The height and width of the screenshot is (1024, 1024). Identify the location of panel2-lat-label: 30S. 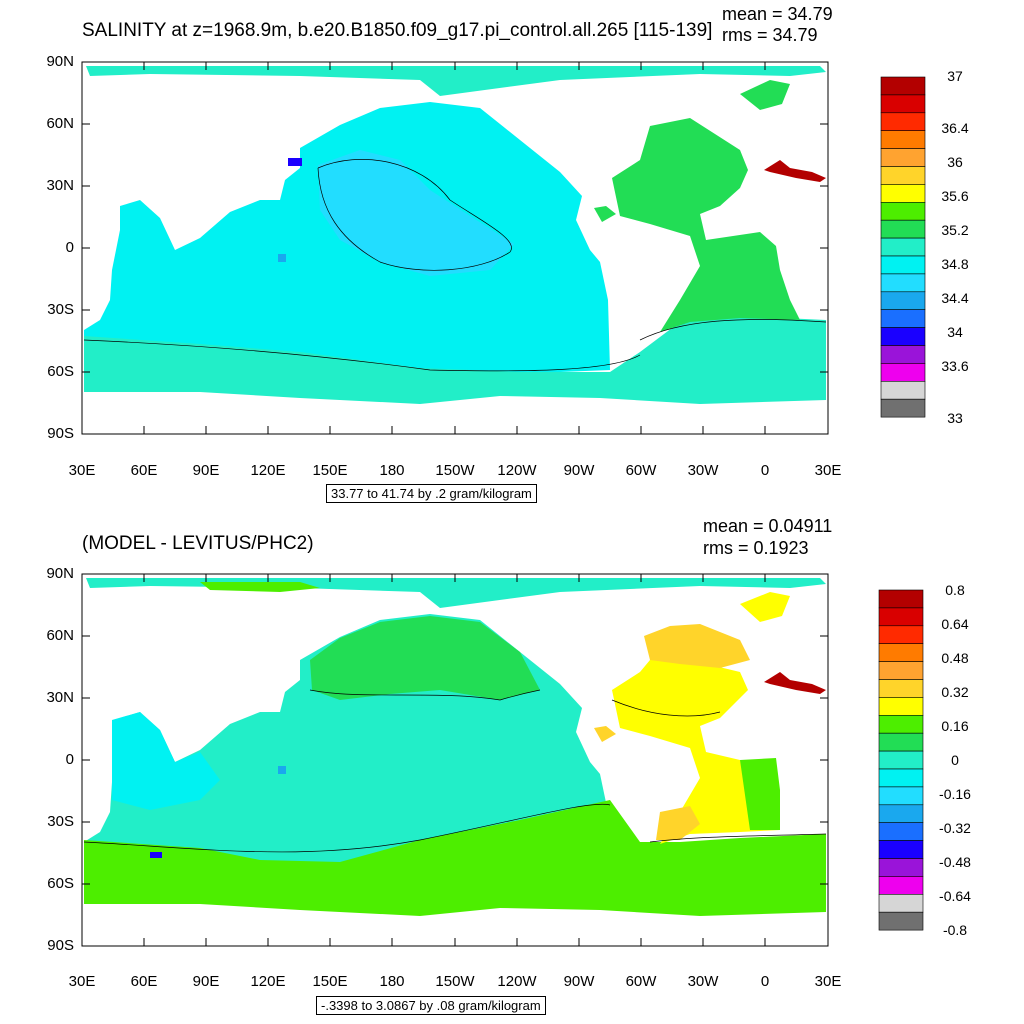
(60, 821).